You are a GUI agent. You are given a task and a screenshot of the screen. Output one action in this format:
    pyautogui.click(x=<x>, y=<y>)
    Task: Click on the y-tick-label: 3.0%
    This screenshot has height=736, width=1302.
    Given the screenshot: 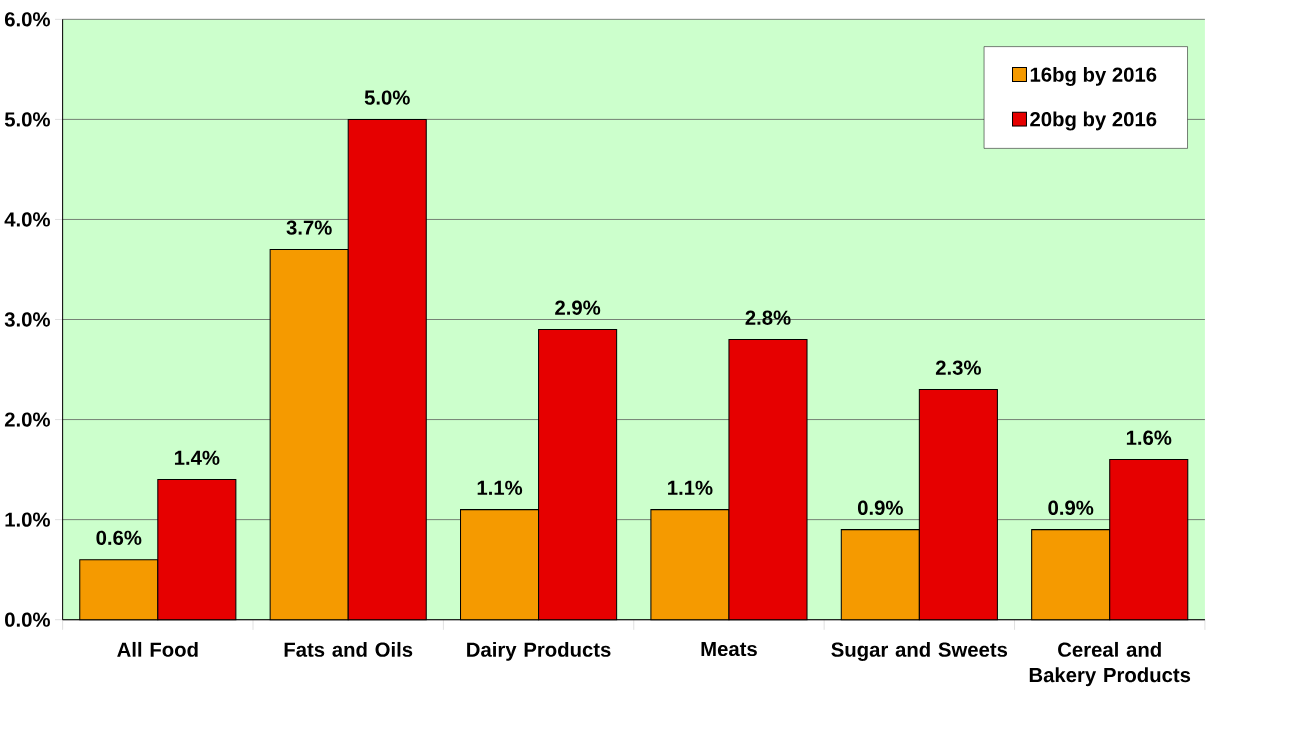 What is the action you would take?
    pyautogui.click(x=27, y=319)
    